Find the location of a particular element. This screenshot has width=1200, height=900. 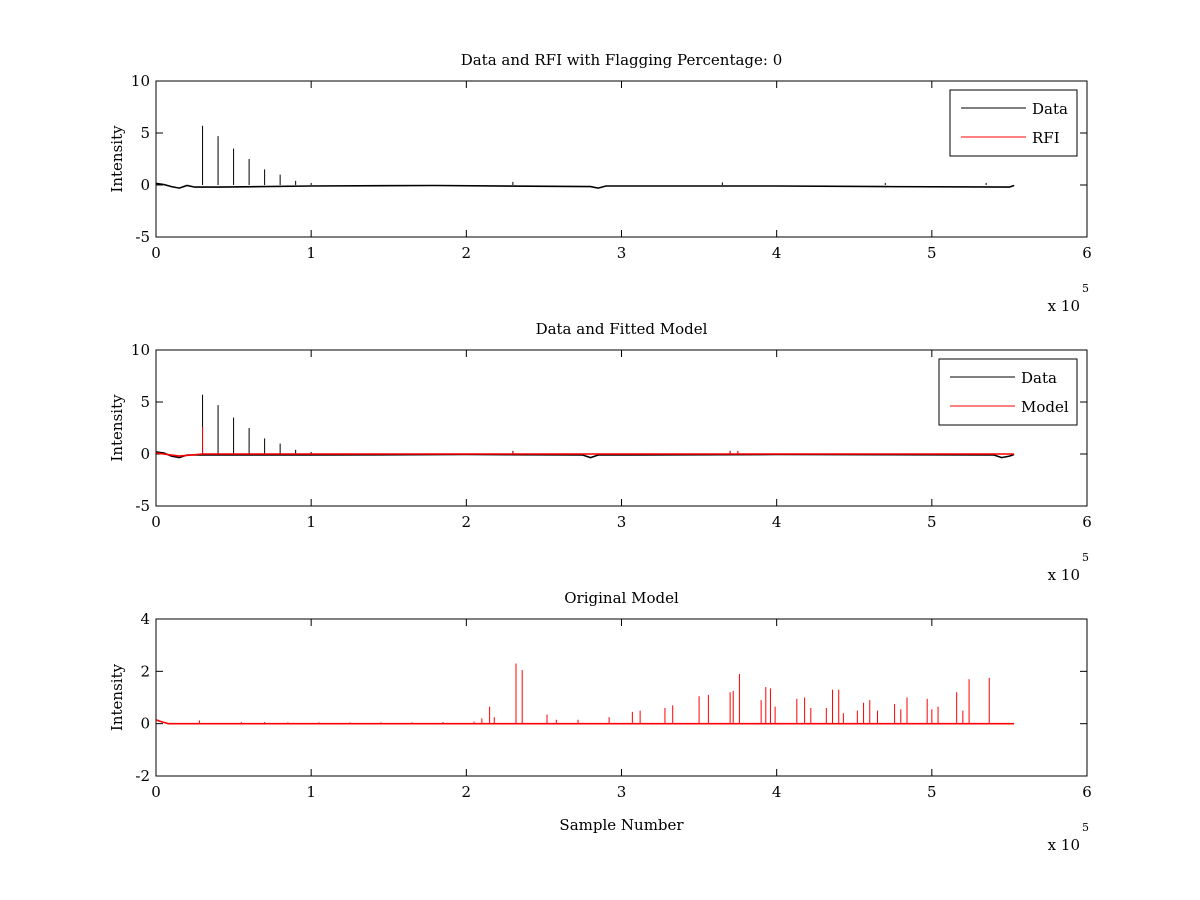

legend: Data RFI is located at coordinates (1013, 123).